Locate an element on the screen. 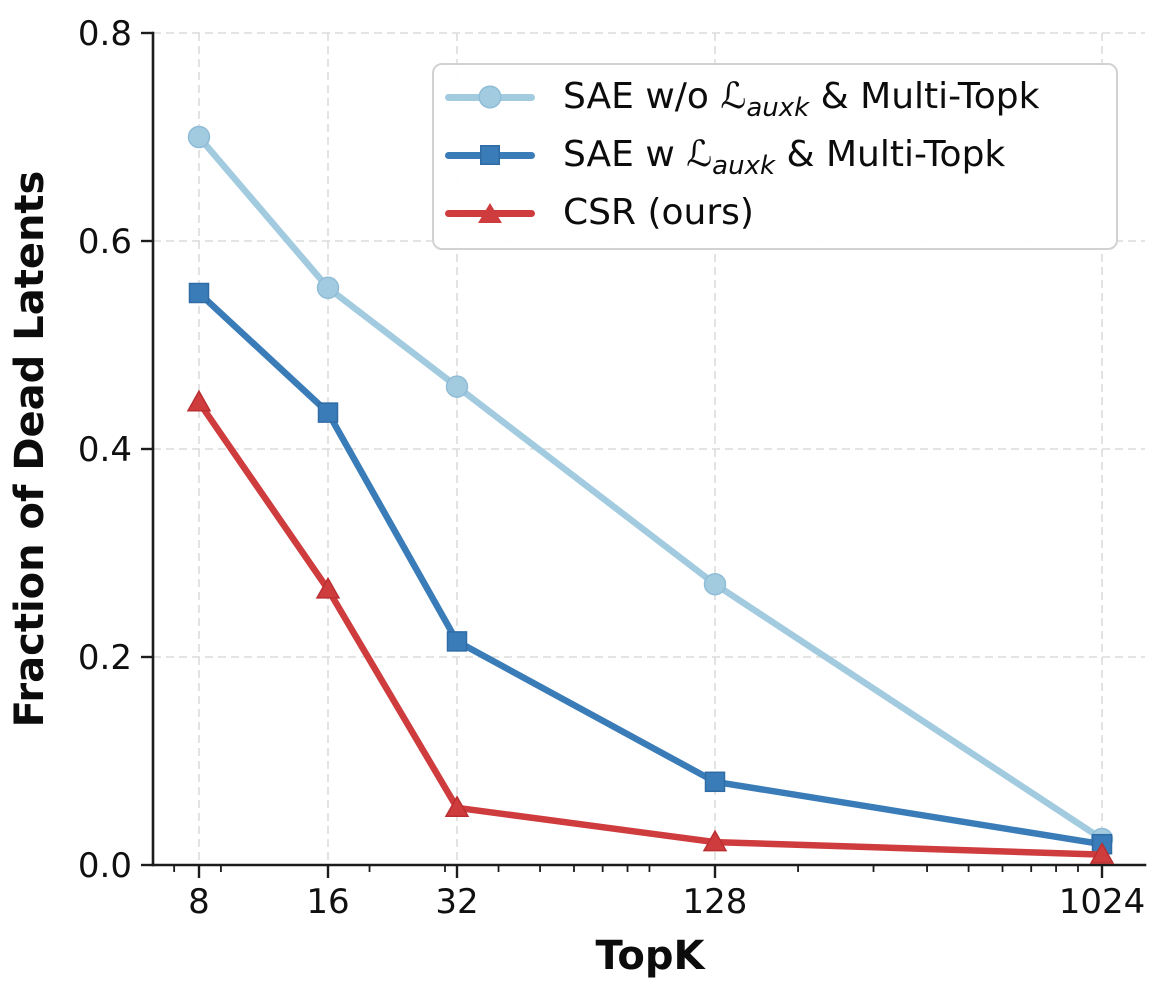  legend-label: CSR (ours) is located at coordinates (658, 212).